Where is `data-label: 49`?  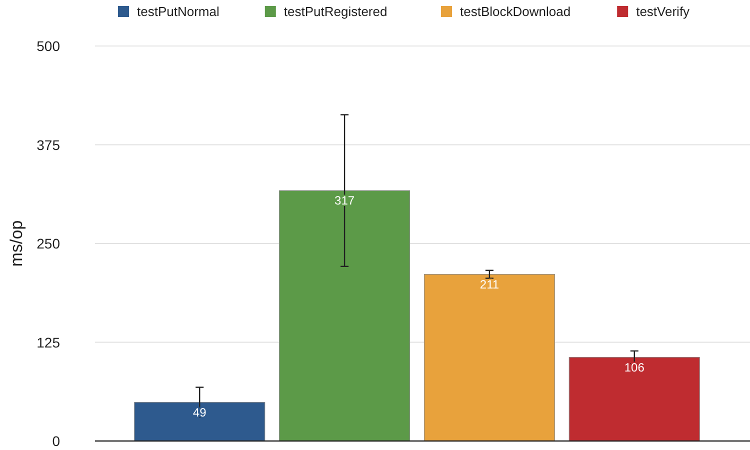
data-label: 49 is located at coordinates (199, 412).